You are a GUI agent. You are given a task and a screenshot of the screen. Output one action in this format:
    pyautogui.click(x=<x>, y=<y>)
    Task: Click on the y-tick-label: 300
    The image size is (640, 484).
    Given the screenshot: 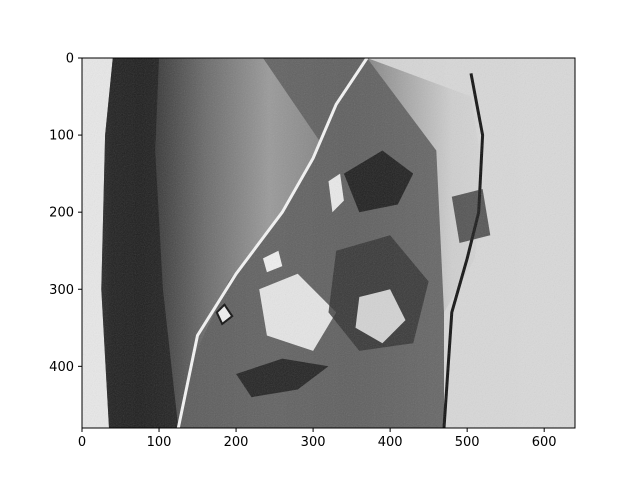 What is the action you would take?
    pyautogui.click(x=61, y=290)
    